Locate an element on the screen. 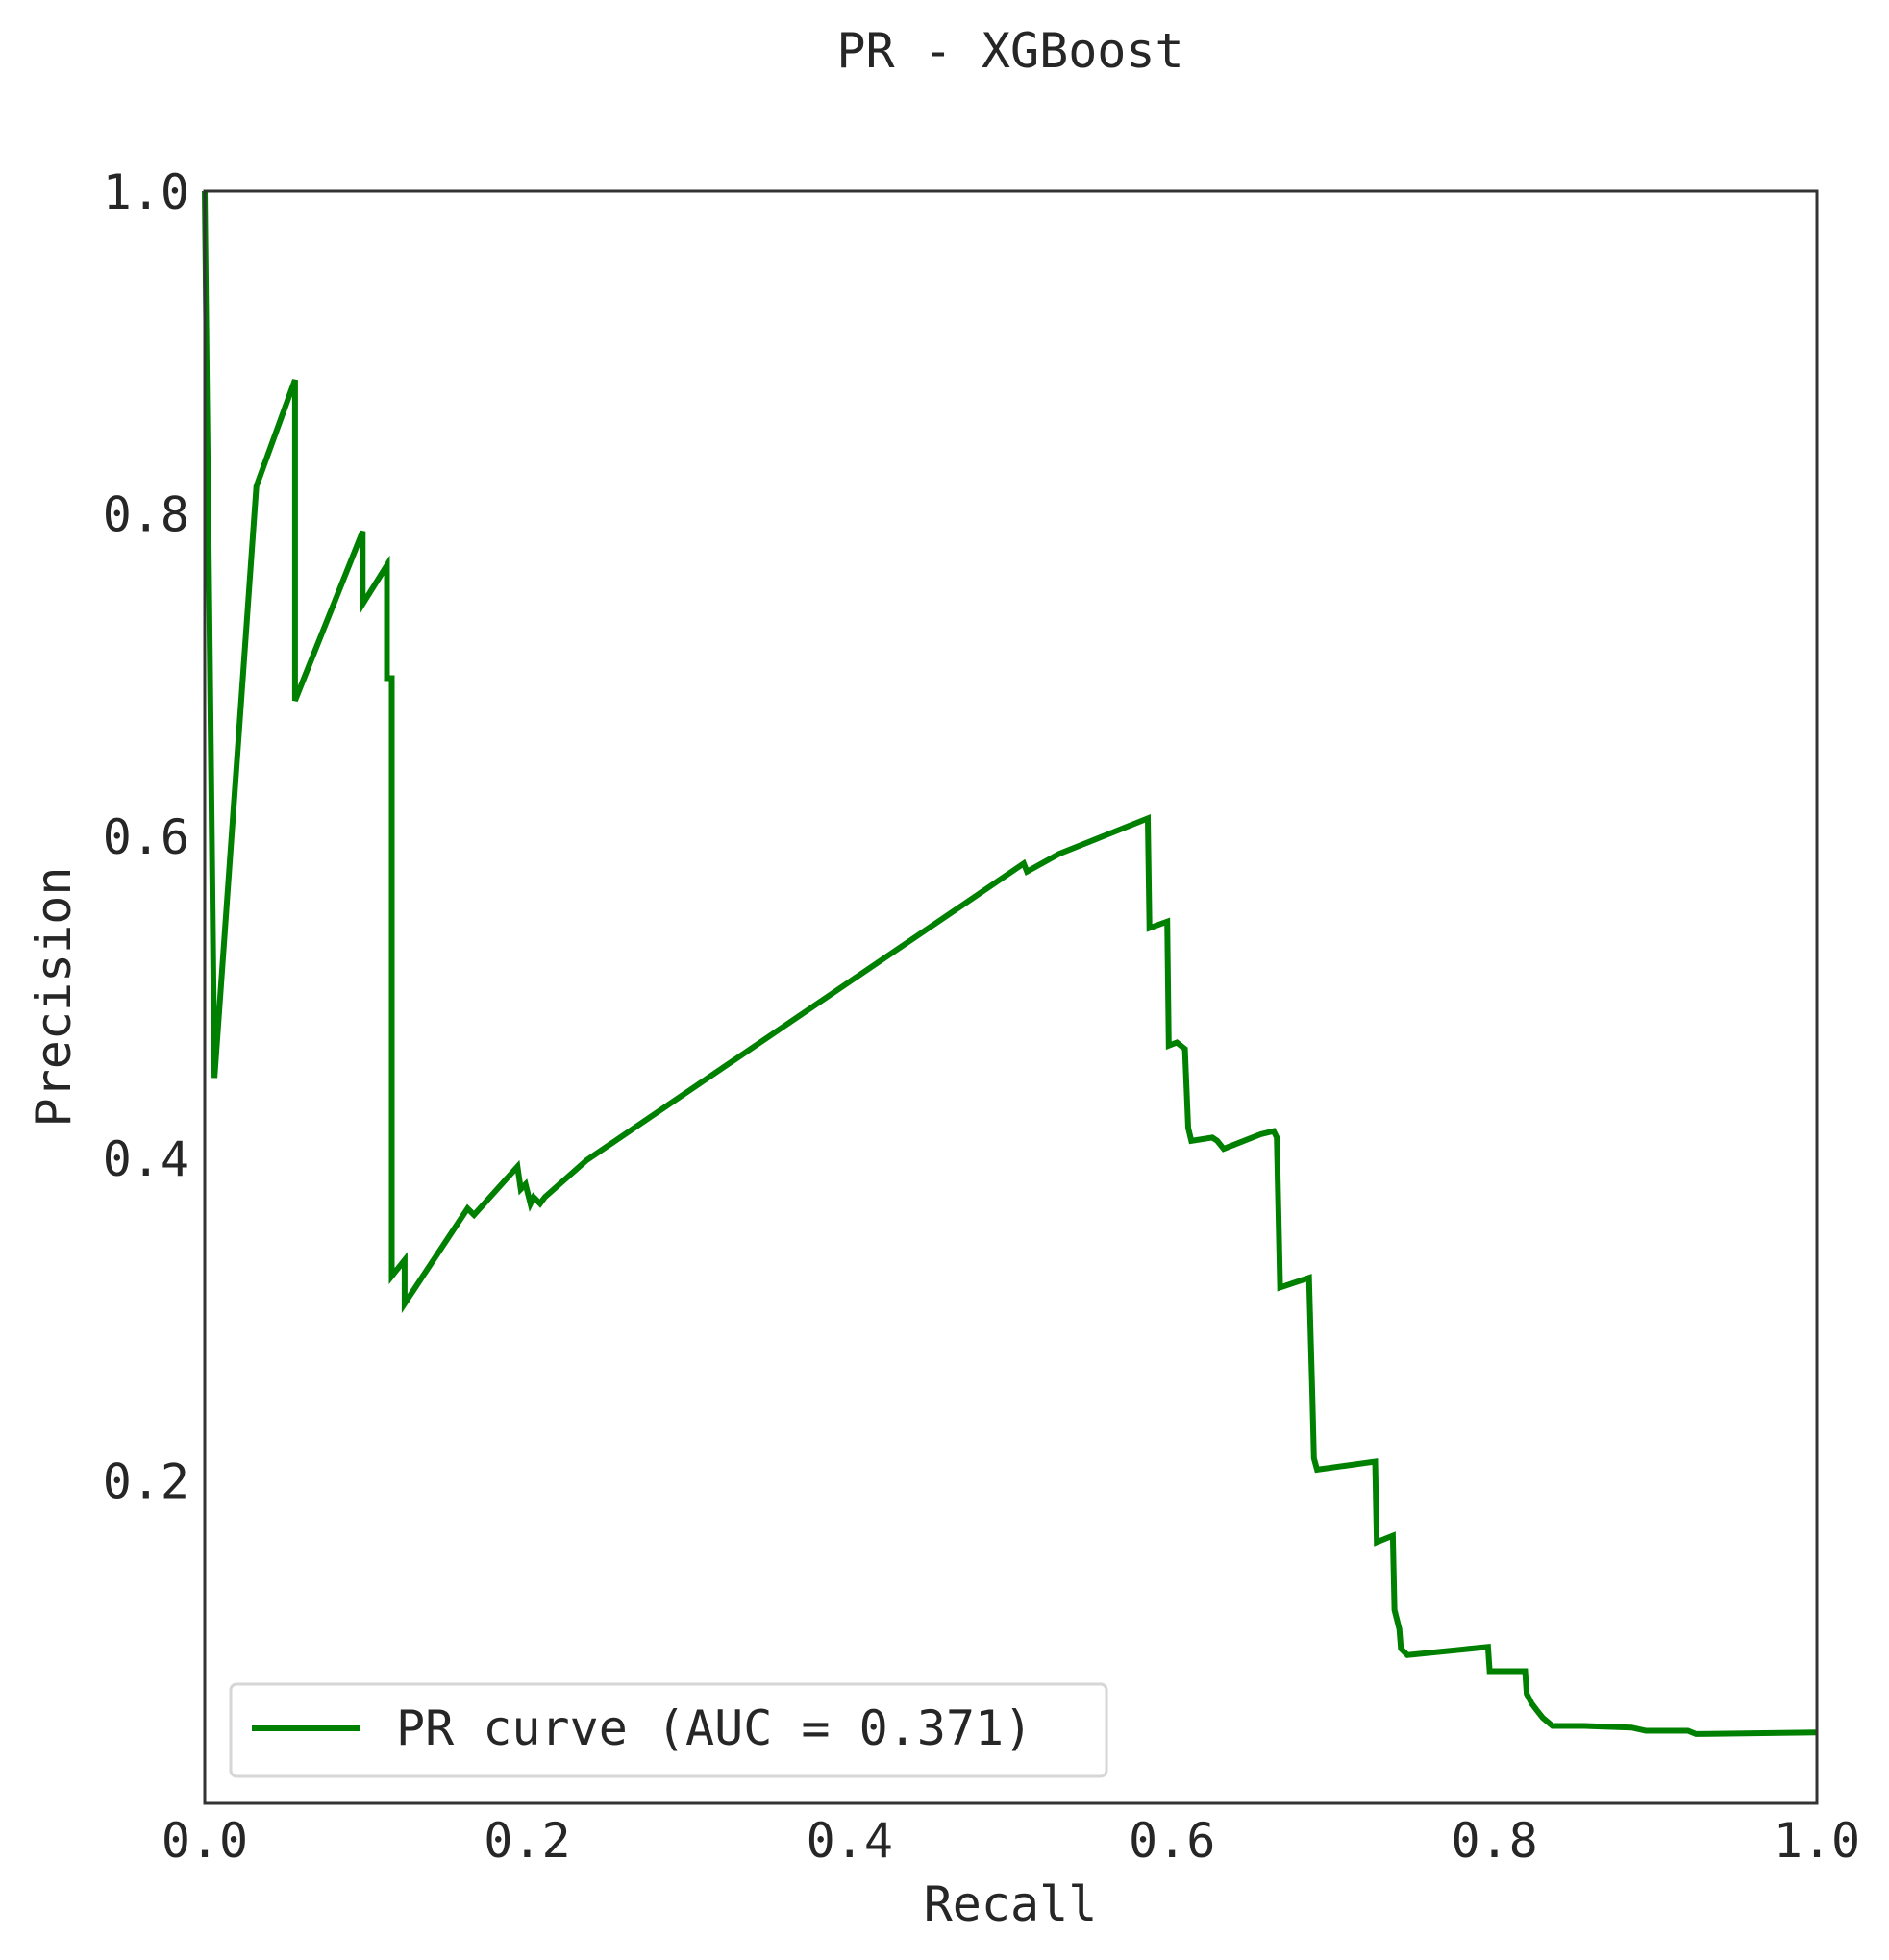 This screenshot has height=1960, width=1889. y-tick-label: 0.6 is located at coordinates (146, 837).